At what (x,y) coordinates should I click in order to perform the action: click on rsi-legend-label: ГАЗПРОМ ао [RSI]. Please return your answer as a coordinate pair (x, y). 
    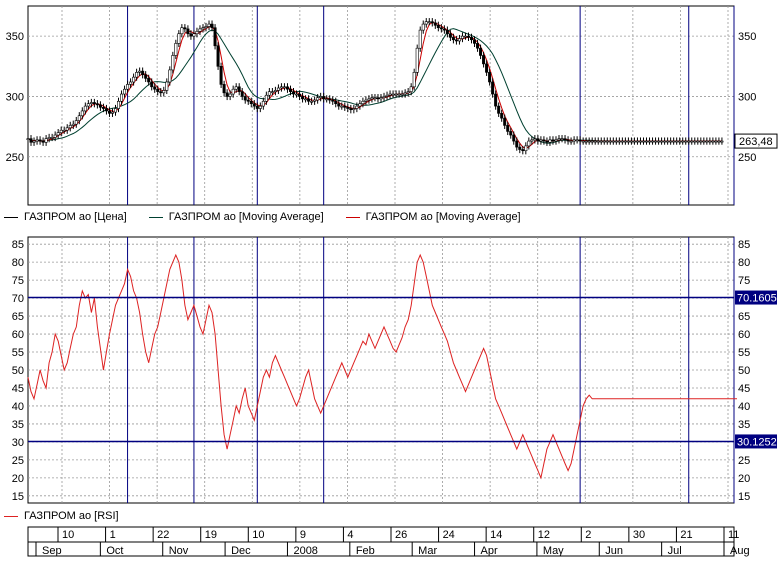
    Looking at the image, I should click on (71, 516).